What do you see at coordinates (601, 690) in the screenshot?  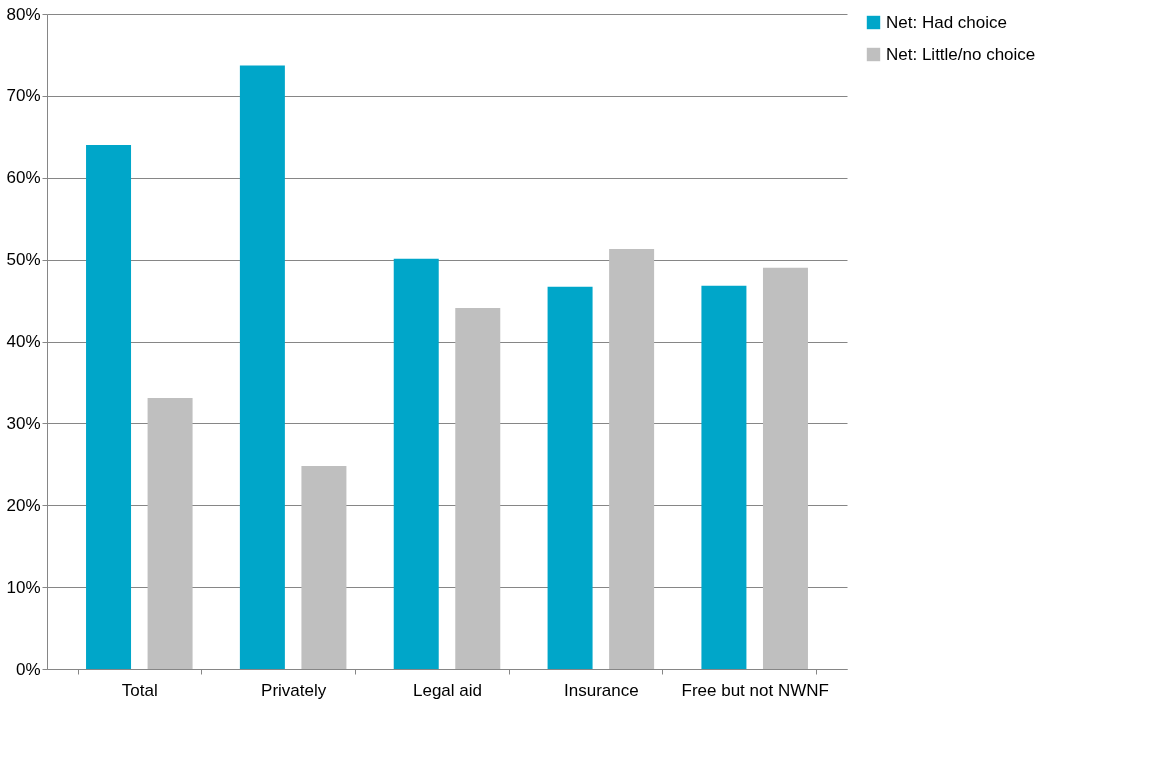 I see `x-tick-label: Insurance` at bounding box center [601, 690].